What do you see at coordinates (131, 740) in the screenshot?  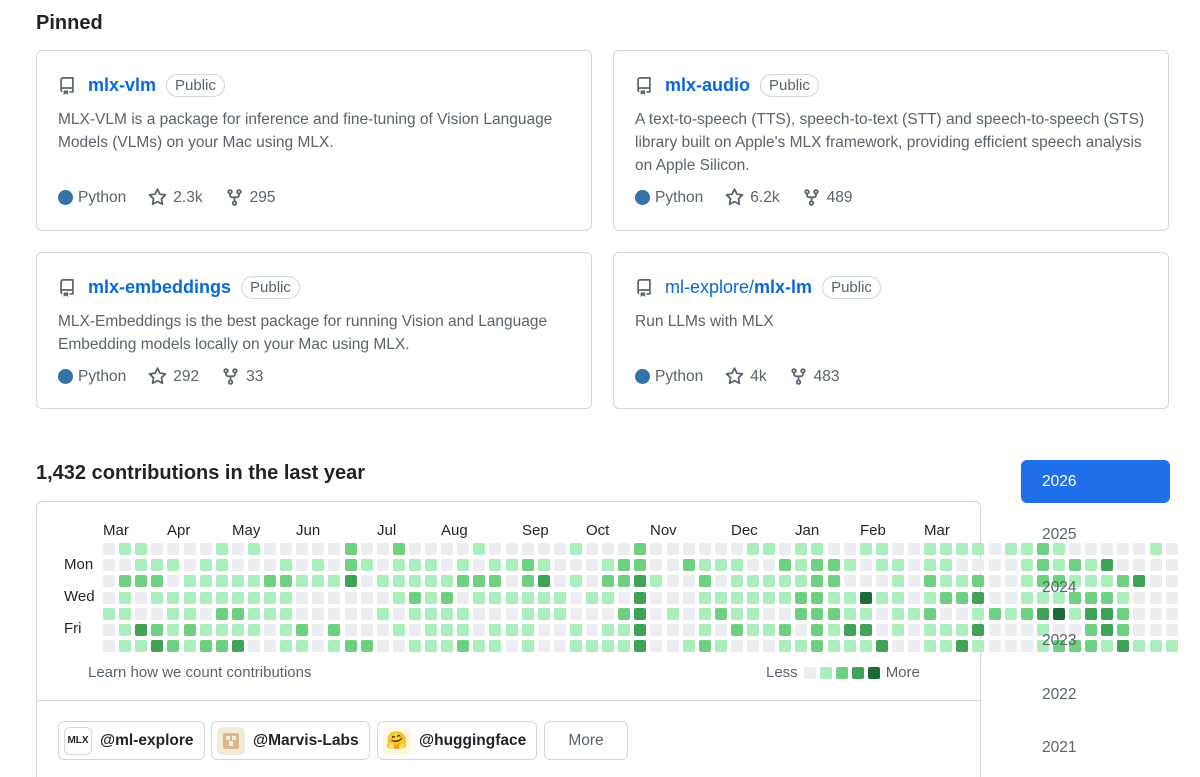 I see `org-filter-ml-explore: MLX @ml-explore` at bounding box center [131, 740].